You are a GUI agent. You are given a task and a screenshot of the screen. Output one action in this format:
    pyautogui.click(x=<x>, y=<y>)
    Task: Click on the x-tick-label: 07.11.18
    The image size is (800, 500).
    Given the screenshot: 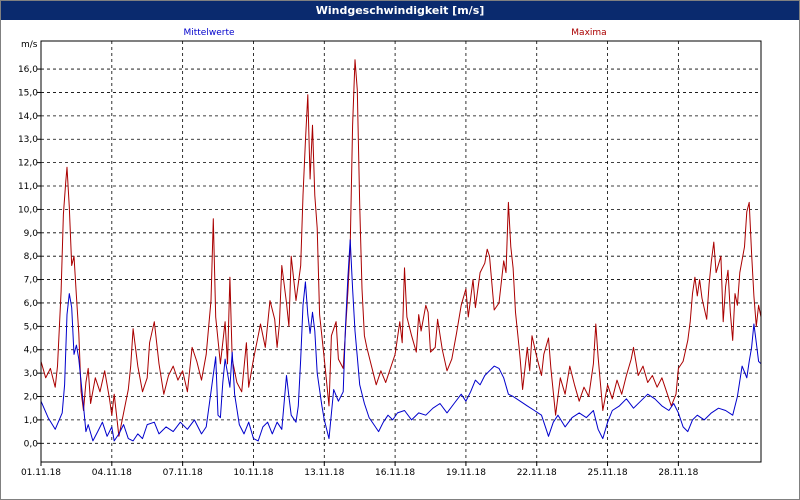 What is the action you would take?
    pyautogui.click(x=183, y=473)
    